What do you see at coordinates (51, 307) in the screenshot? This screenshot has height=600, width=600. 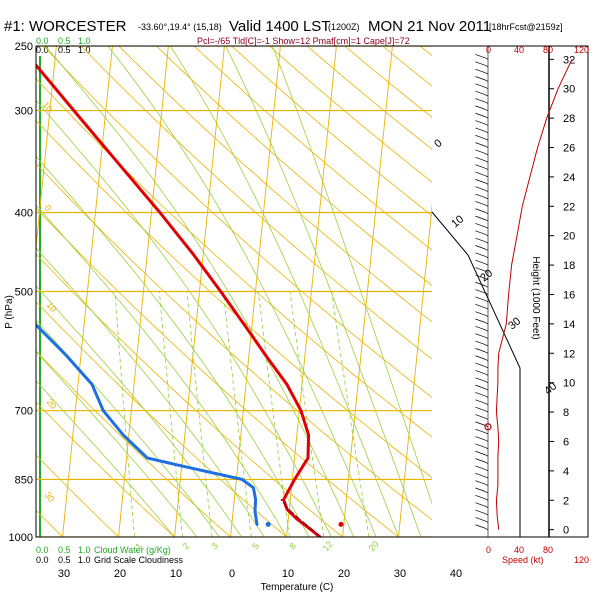 I see `isotherm-label: 10` at bounding box center [51, 307].